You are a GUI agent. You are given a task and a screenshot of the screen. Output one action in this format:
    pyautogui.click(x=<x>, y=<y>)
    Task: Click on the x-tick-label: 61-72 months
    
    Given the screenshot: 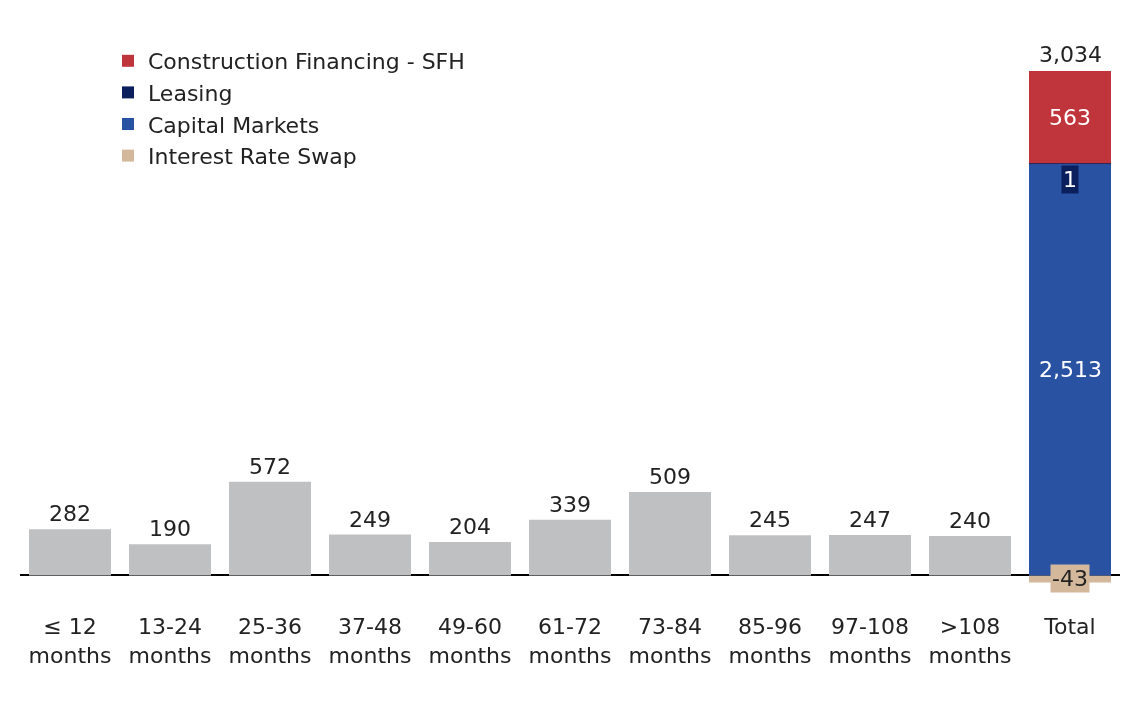 What is the action you would take?
    pyautogui.click(x=570, y=641)
    